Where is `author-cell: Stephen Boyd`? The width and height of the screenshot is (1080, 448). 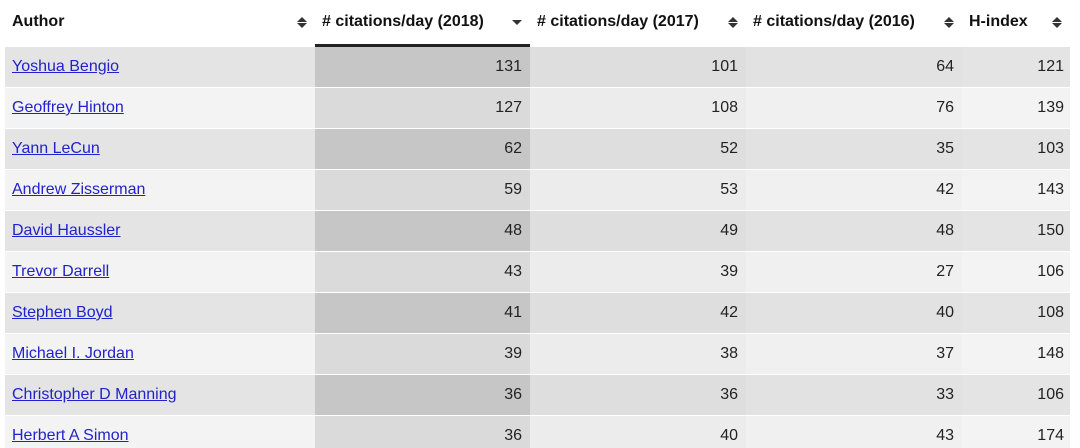
author-cell: Stephen Boyd is located at coordinates (160, 313).